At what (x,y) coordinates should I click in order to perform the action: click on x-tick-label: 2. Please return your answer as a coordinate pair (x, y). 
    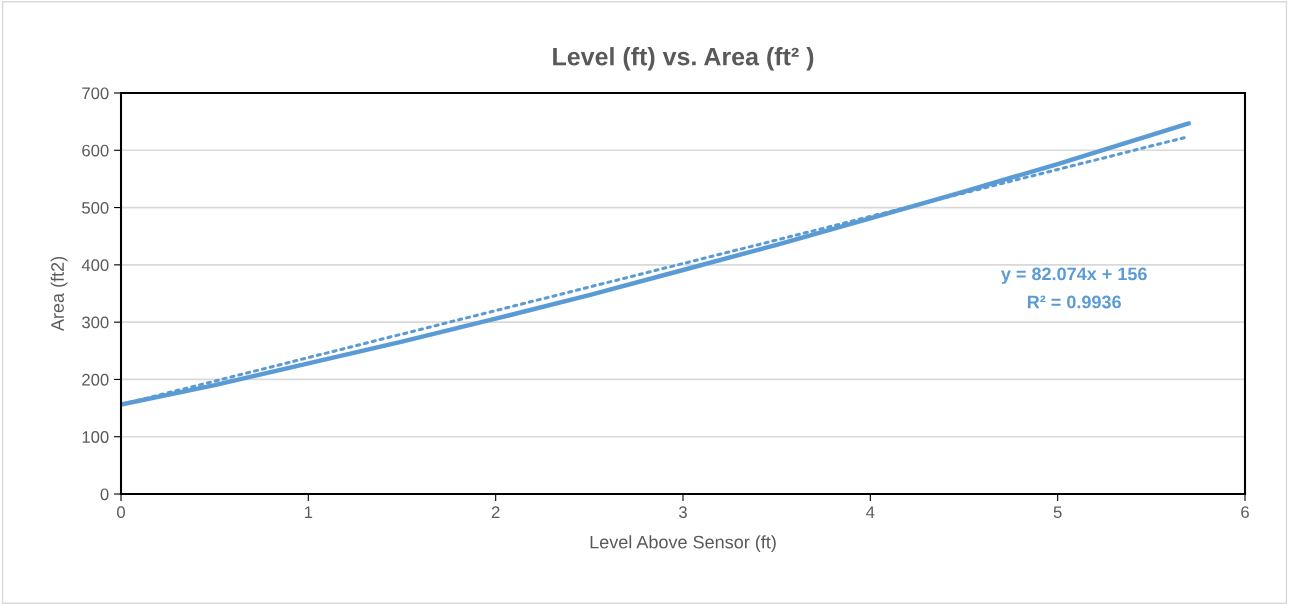
    Looking at the image, I should click on (495, 512).